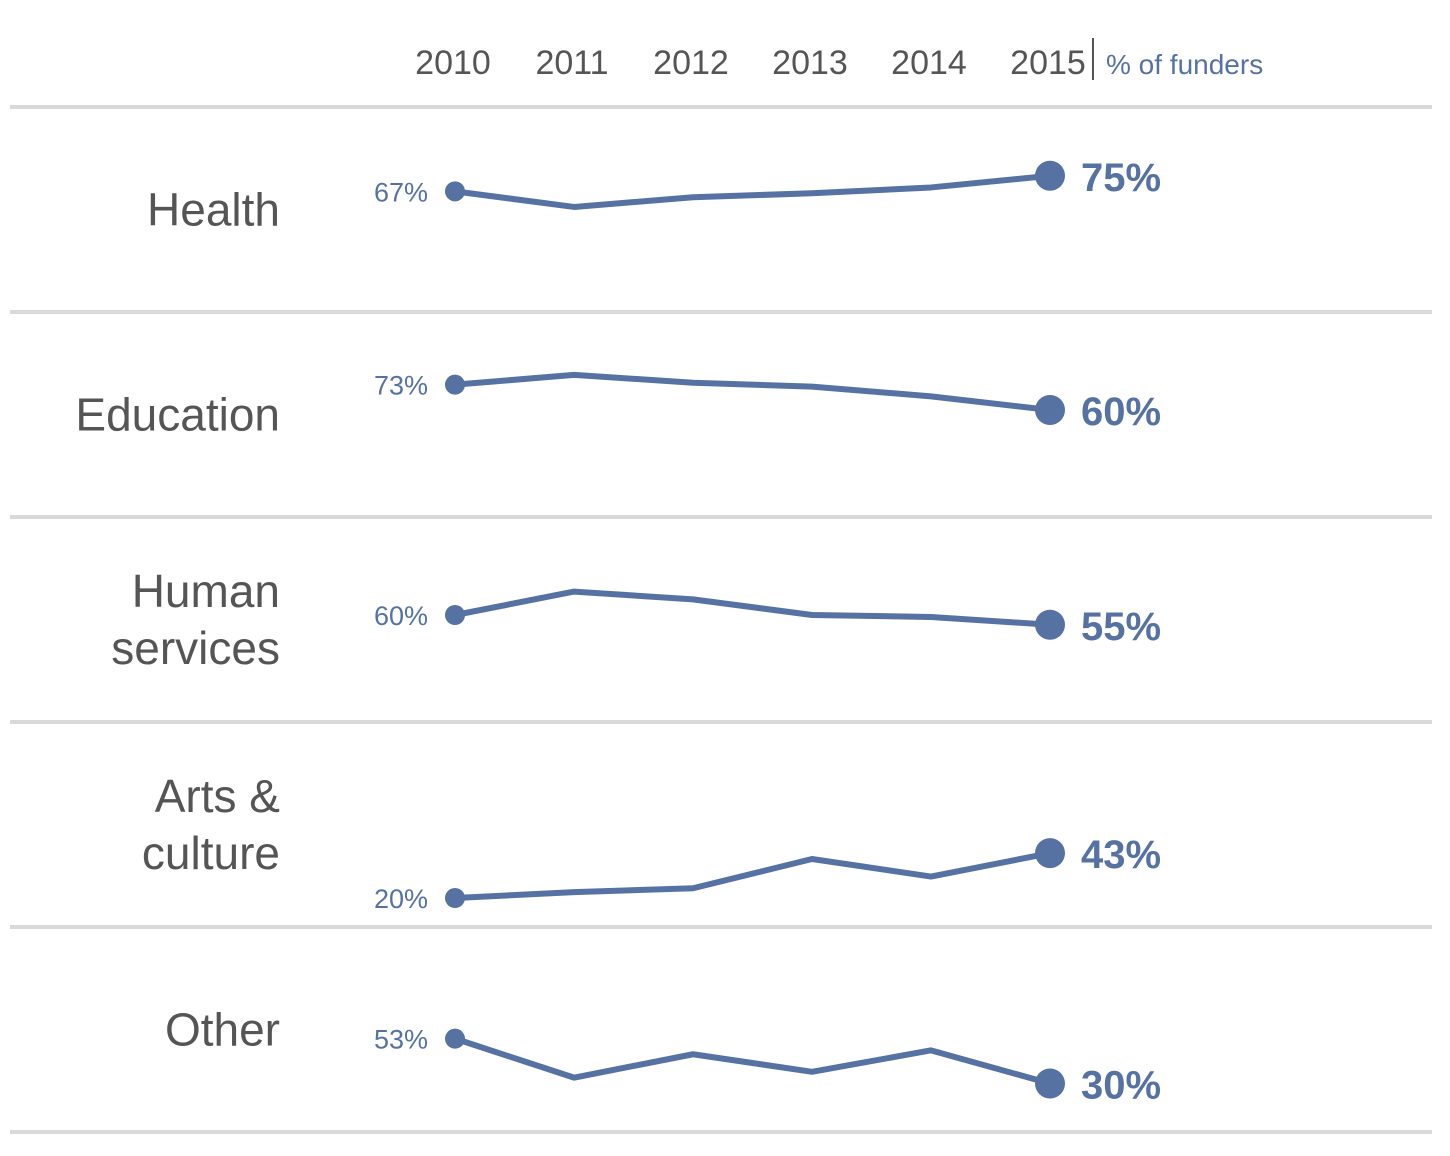 This screenshot has width=1450, height=1156. What do you see at coordinates (401, 616) in the screenshot?
I see `start-value-label: 60%` at bounding box center [401, 616].